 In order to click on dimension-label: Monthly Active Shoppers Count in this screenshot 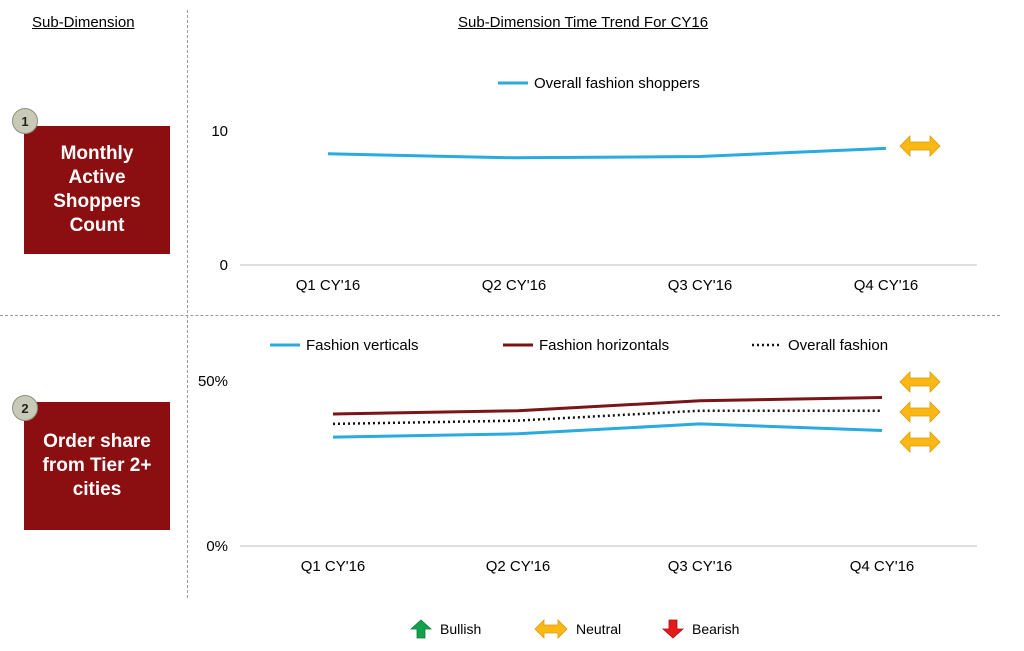, I will do `click(97, 189)`.